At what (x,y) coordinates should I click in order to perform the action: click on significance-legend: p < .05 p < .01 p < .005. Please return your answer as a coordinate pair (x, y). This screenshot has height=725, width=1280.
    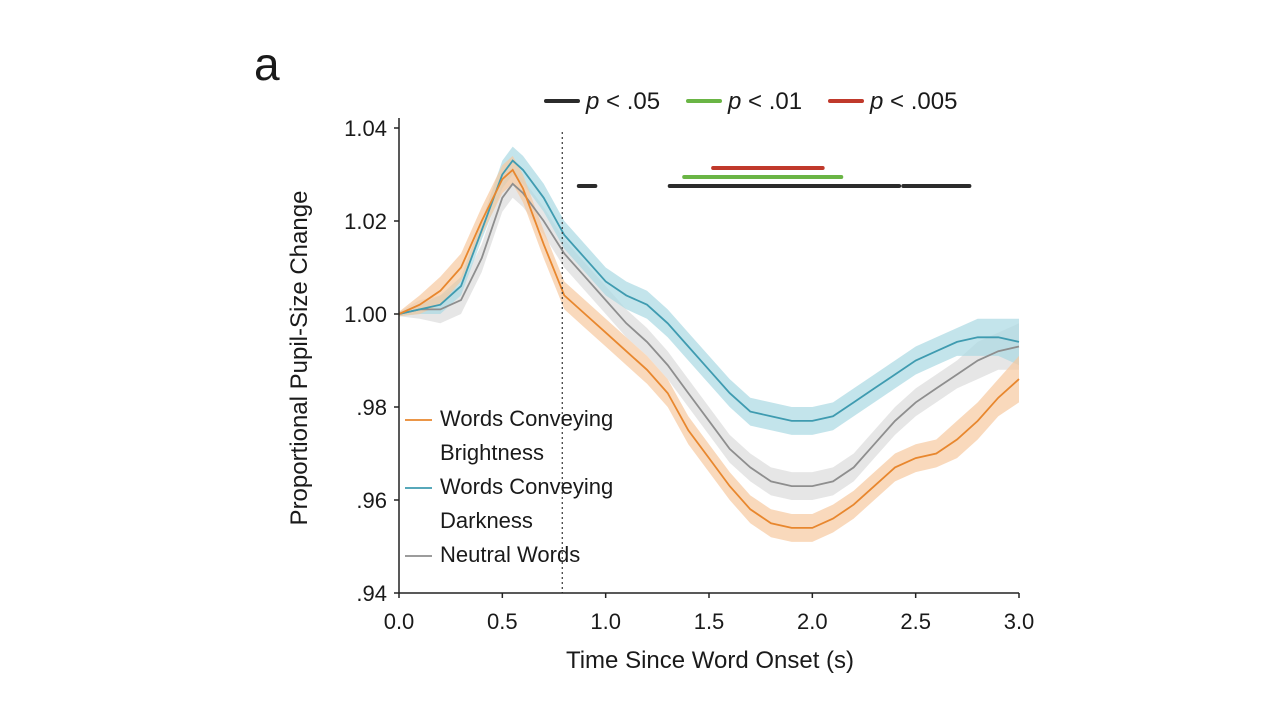
    Looking at the image, I should click on (750, 101).